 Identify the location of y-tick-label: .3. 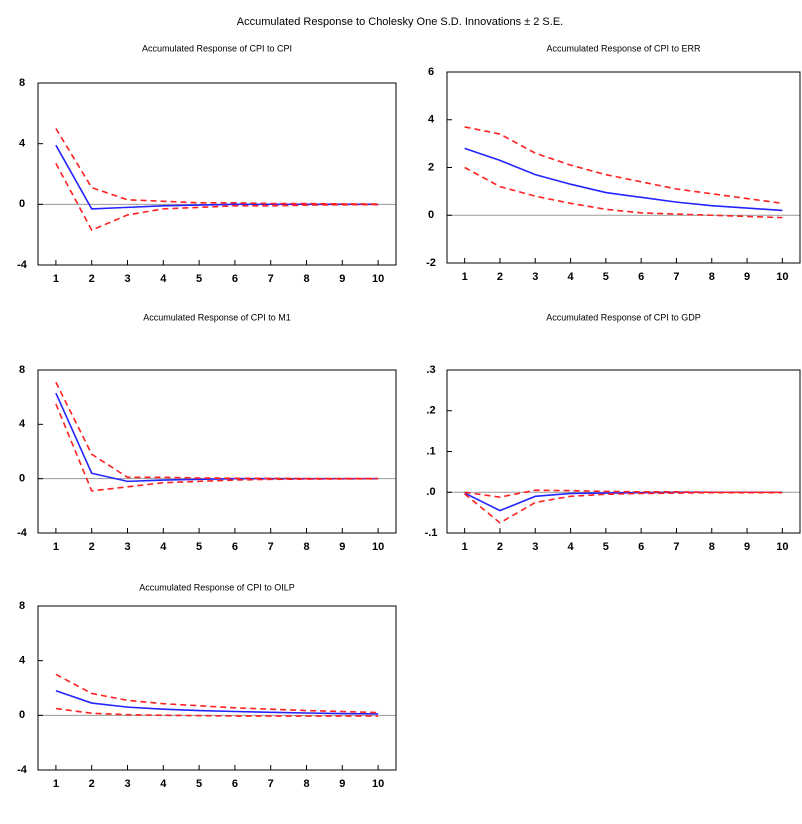
(430, 370).